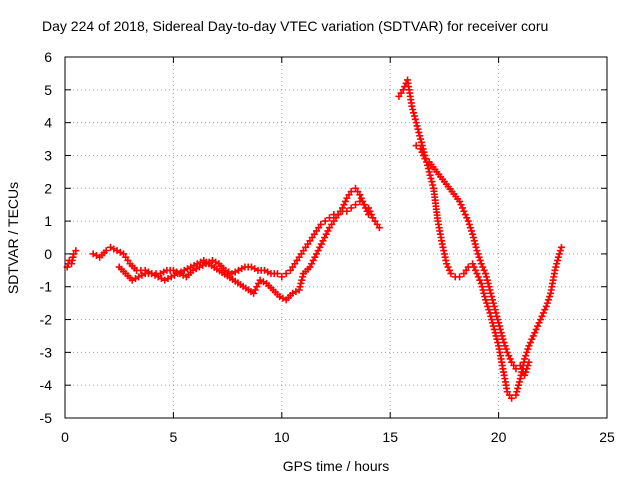 The width and height of the screenshot is (640, 480). I want to click on series-night-b, so click(472, 260).